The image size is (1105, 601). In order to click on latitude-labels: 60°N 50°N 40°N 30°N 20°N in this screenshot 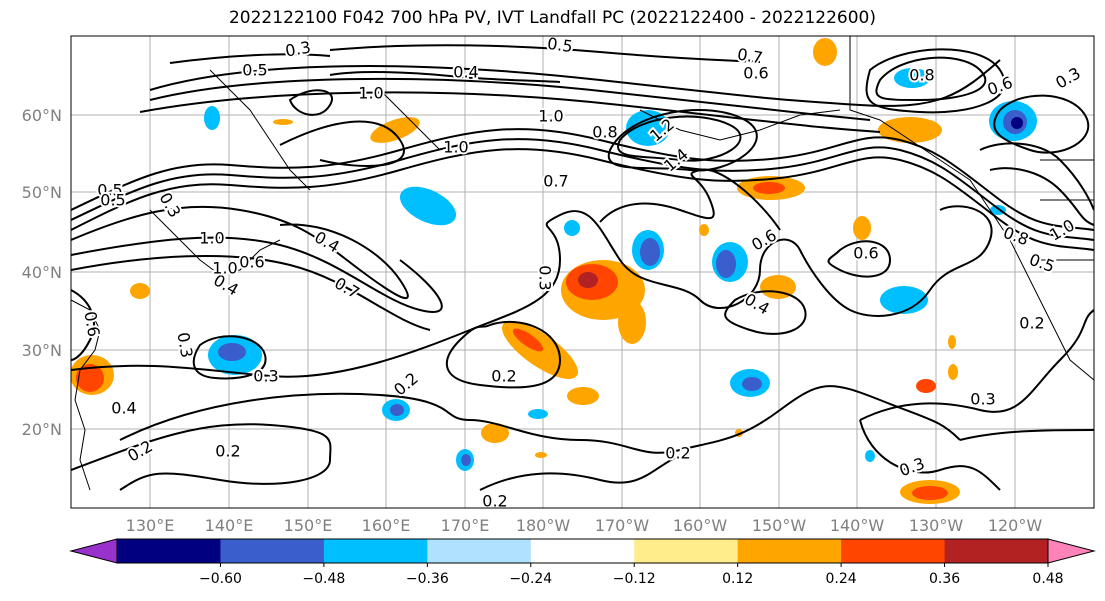, I will do `click(42, 272)`.